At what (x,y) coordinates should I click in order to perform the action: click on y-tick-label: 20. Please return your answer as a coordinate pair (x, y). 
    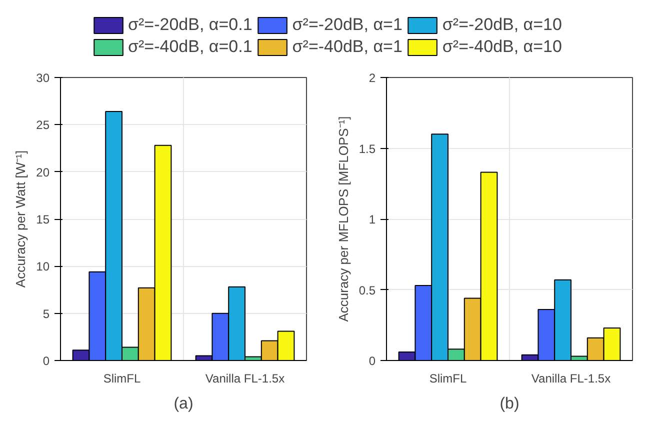
    Looking at the image, I should click on (43, 172).